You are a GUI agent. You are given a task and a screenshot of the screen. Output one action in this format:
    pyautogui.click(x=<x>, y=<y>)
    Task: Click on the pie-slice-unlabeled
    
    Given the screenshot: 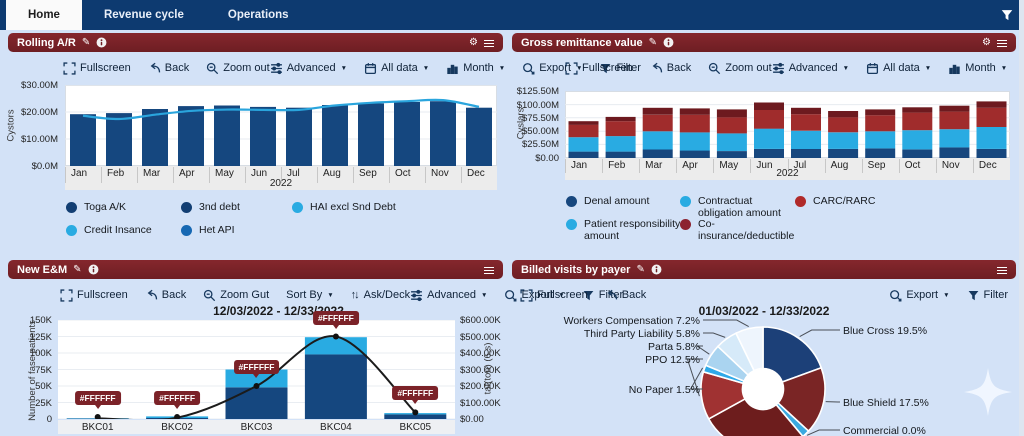 What is the action you would take?
    pyautogui.click(x=755, y=416)
    